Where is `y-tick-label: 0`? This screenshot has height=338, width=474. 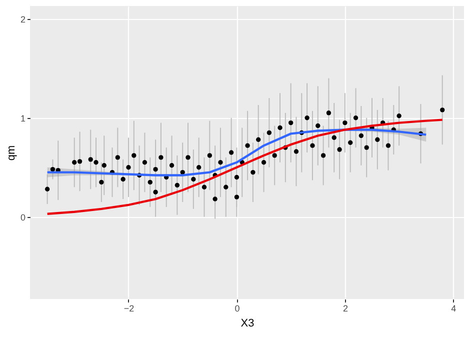 y-tick-label: 0 is located at coordinates (23, 217).